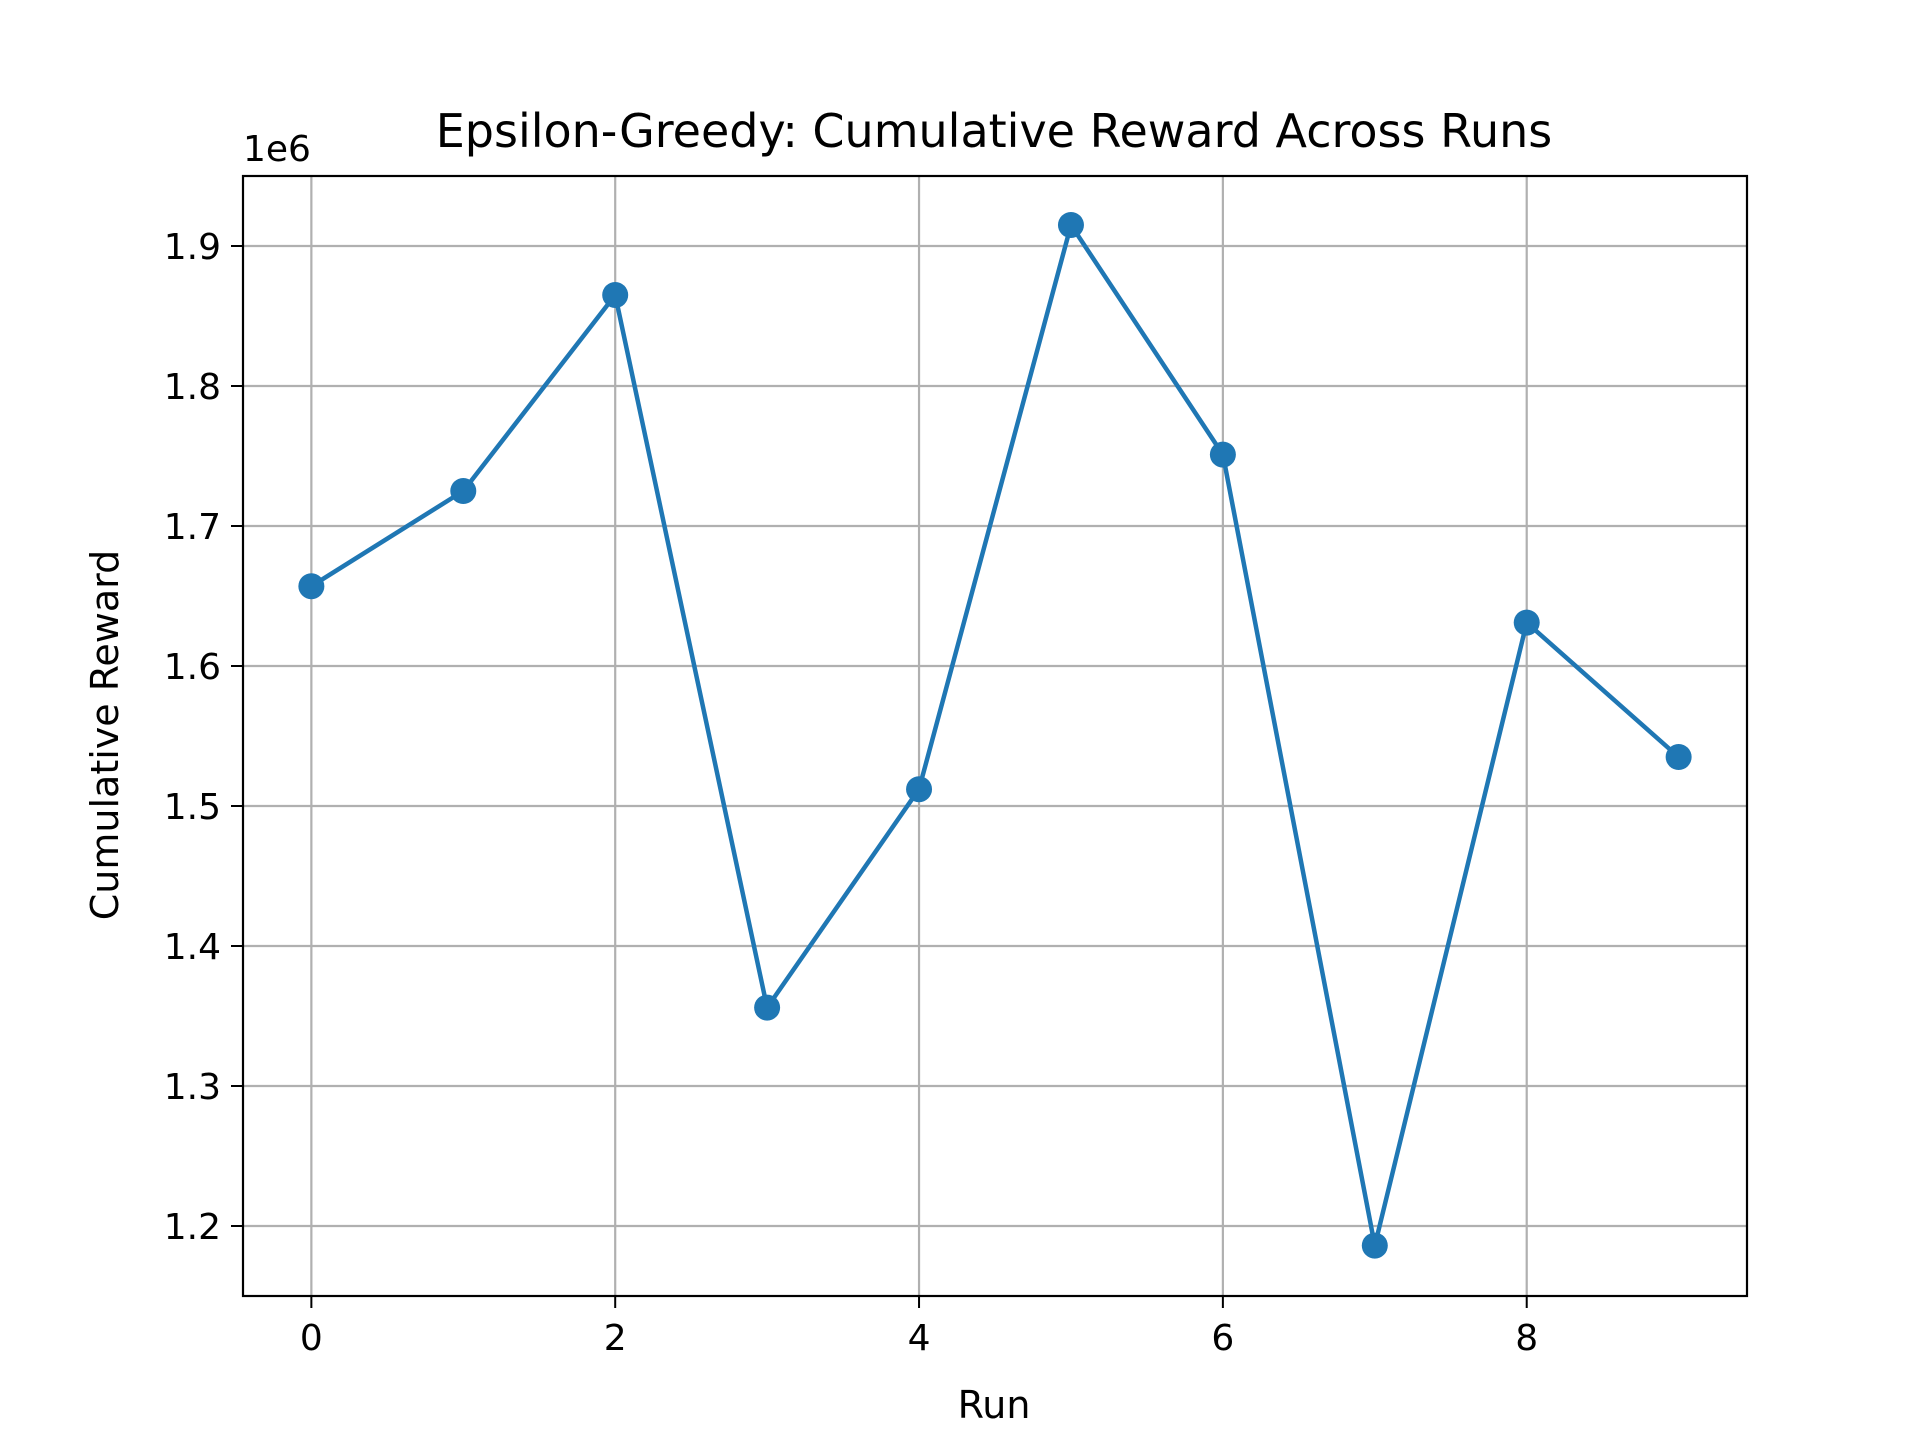  Describe the element at coordinates (192, 1087) in the screenshot. I see `y-tick-label: 1.3` at that location.